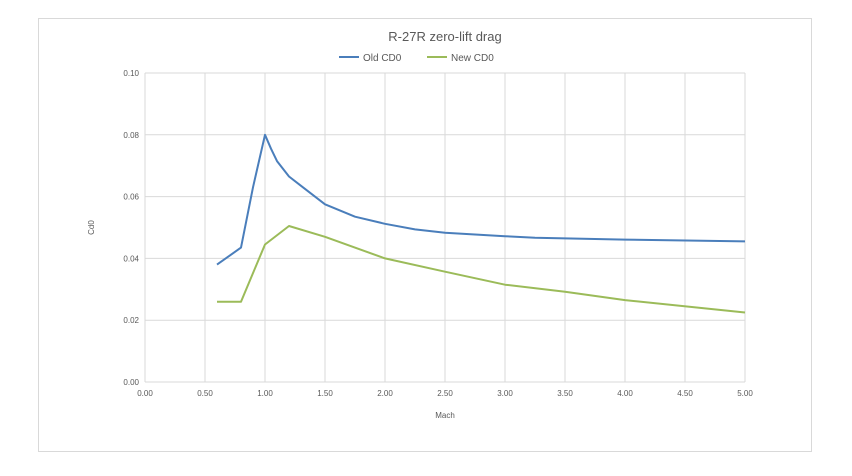 Image resolution: width=852 pixels, height=476 pixels. I want to click on x-tick-label: 1.00, so click(265, 393).